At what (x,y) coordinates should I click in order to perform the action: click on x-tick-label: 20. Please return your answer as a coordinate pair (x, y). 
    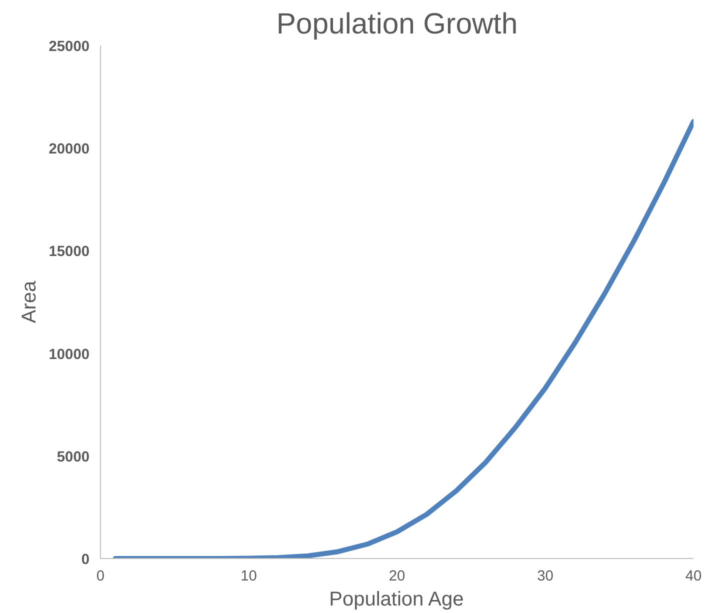
    Looking at the image, I should click on (397, 576).